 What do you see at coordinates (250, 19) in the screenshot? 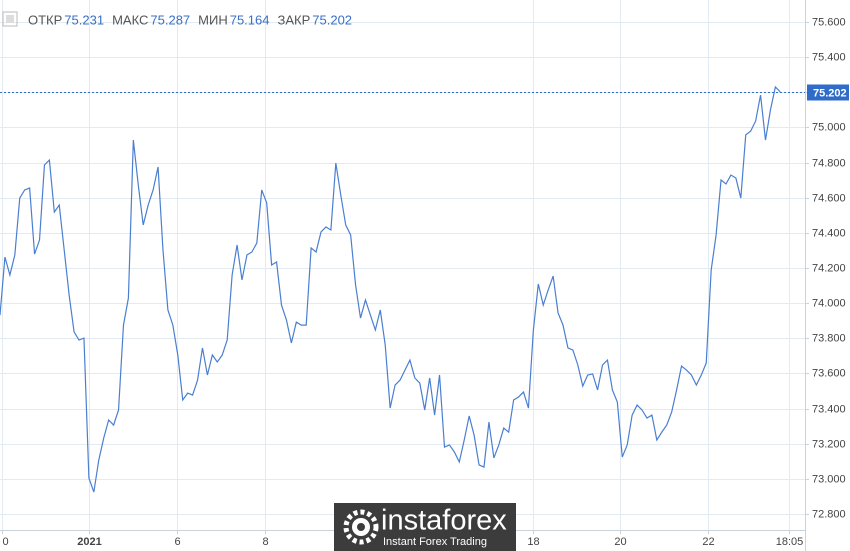
I see `ohlc-value: 75.164` at bounding box center [250, 19].